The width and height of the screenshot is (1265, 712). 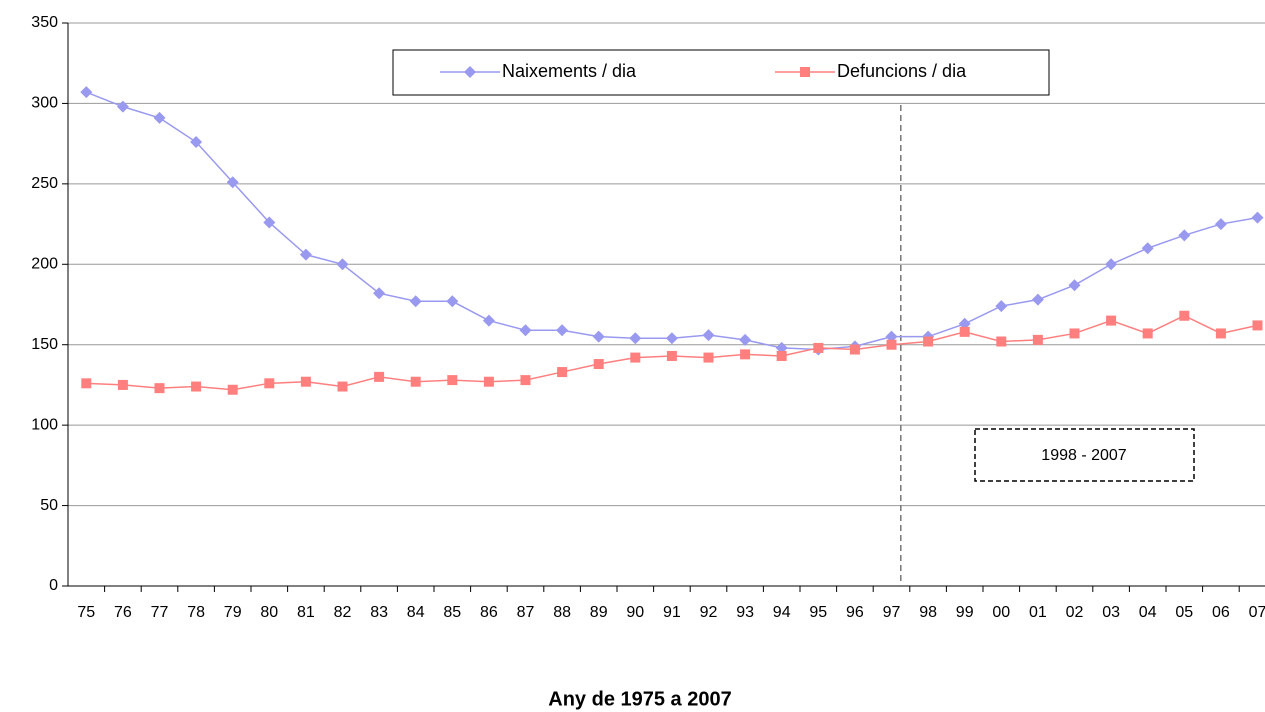 I want to click on x-tick-label: 76, so click(x=123, y=612).